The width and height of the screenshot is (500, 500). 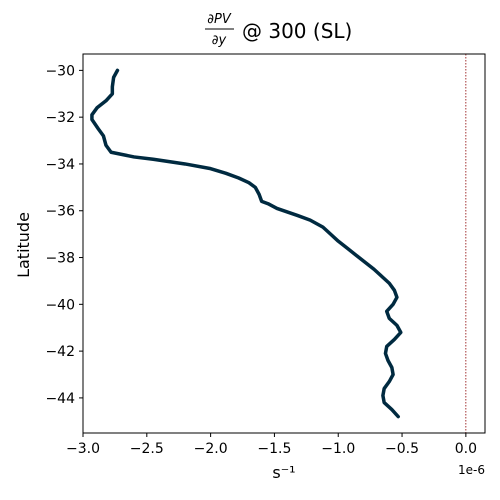 What do you see at coordinates (60, 352) in the screenshot?
I see `y-tick-label: −42` at bounding box center [60, 352].